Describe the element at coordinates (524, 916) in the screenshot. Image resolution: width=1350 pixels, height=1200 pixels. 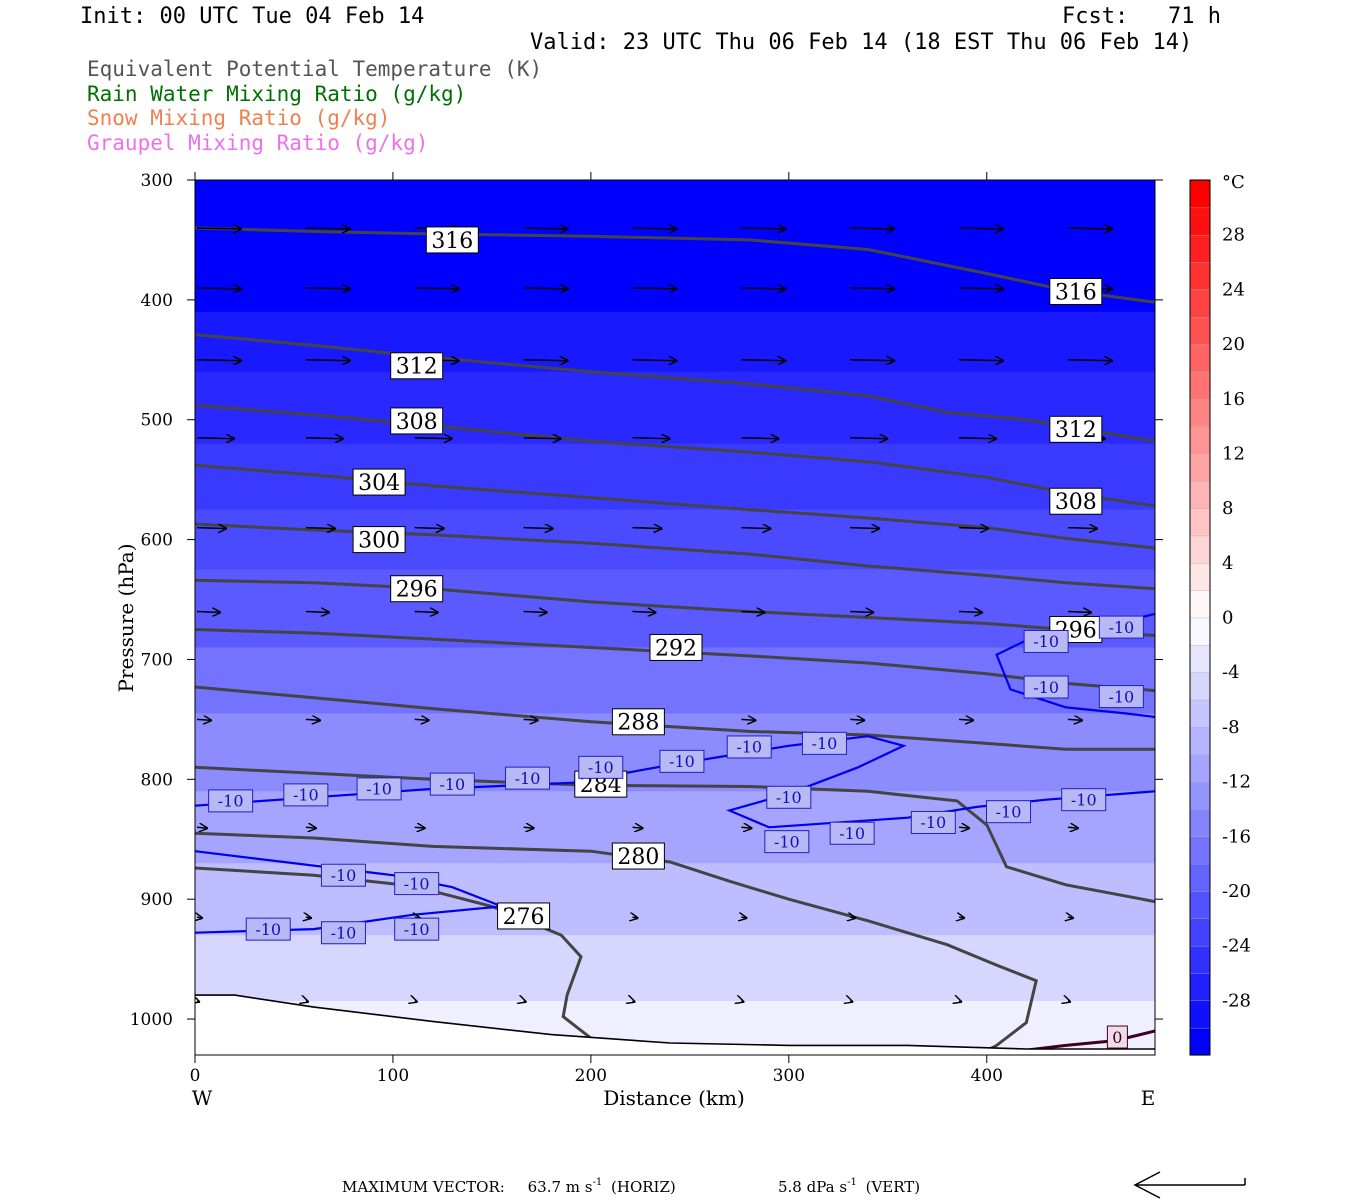
I see `theta-e-label-276-0-box` at that location.